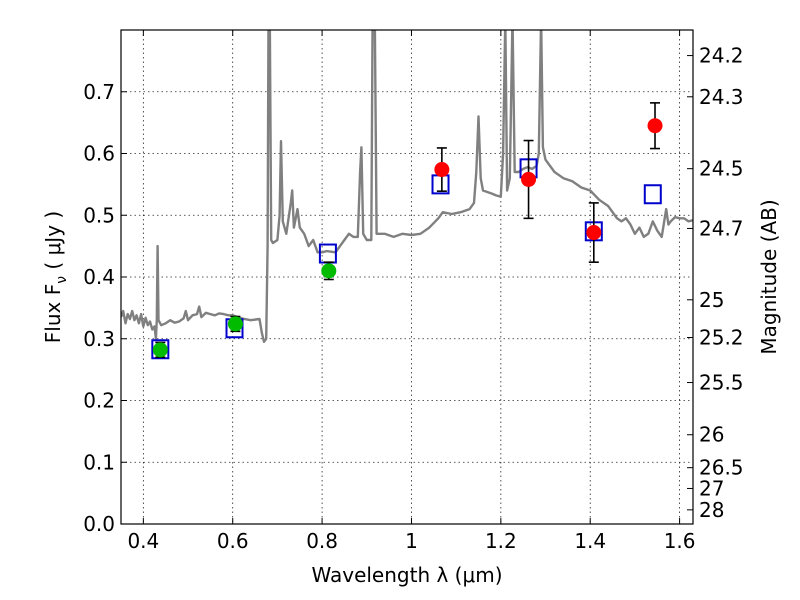 The width and height of the screenshot is (800, 600). Describe the element at coordinates (99, 339) in the screenshot. I see `y-tick-label: 0.3` at that location.